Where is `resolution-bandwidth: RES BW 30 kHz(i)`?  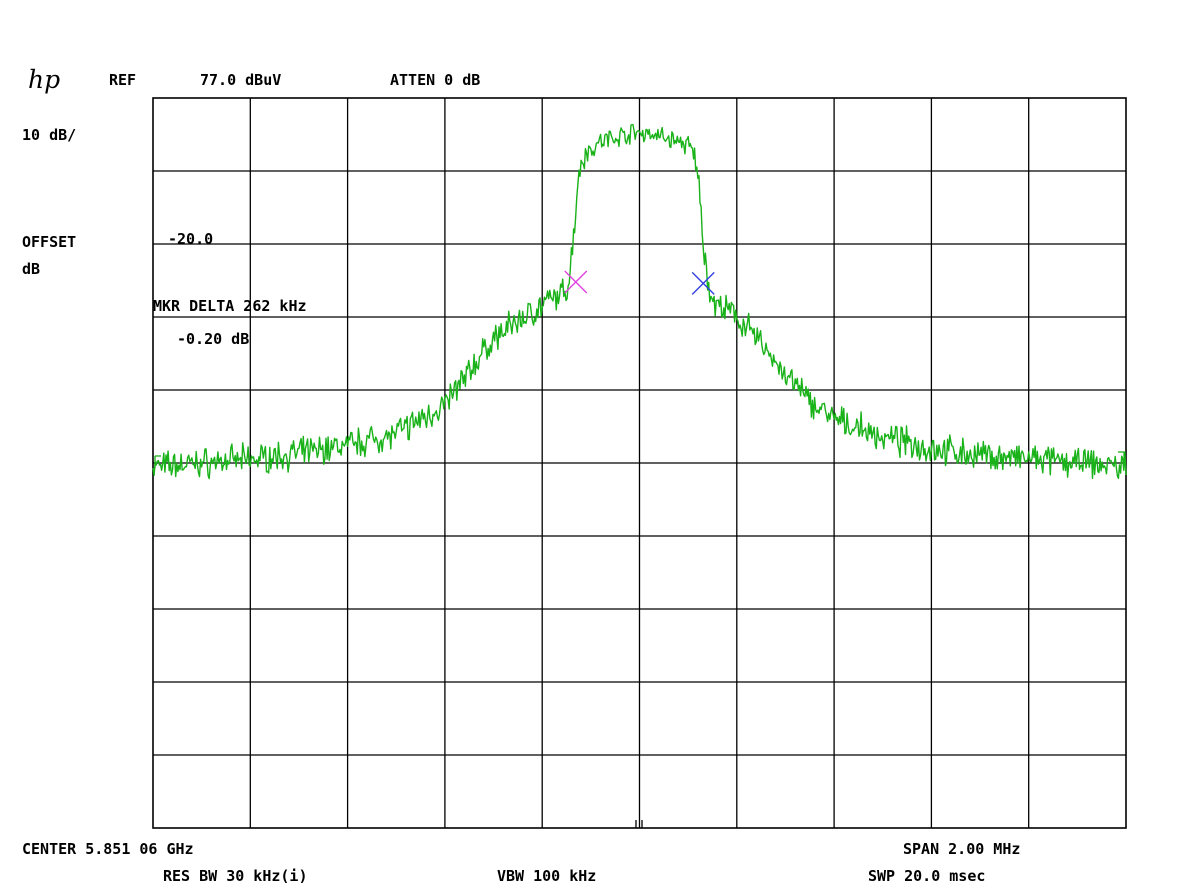
resolution-bandwidth: RES BW 30 kHz(i) is located at coordinates (235, 876).